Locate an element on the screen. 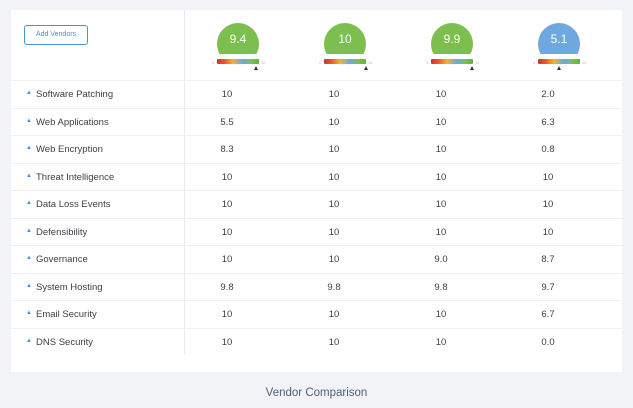  category-label: Data Loss Events is located at coordinates (73, 204).